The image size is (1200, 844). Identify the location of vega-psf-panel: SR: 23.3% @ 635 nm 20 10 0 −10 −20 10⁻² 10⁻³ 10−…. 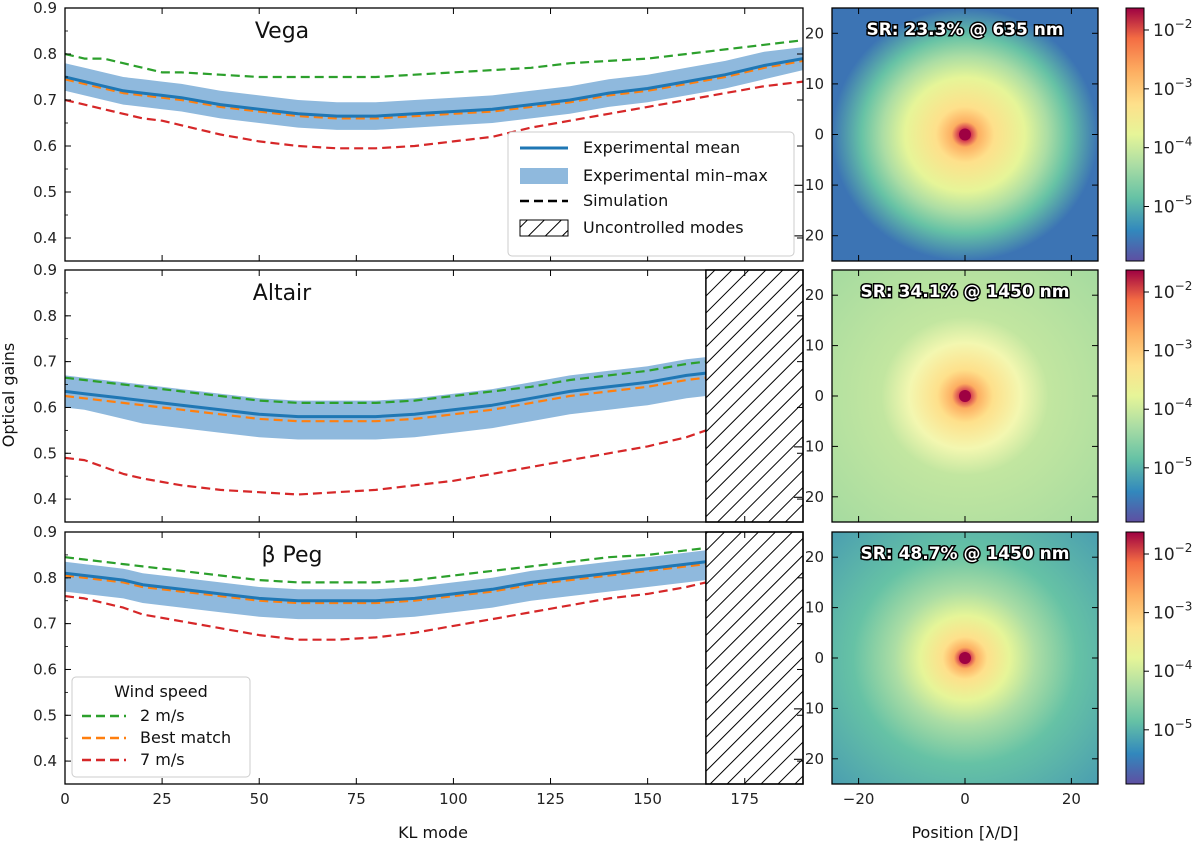
(992, 134).